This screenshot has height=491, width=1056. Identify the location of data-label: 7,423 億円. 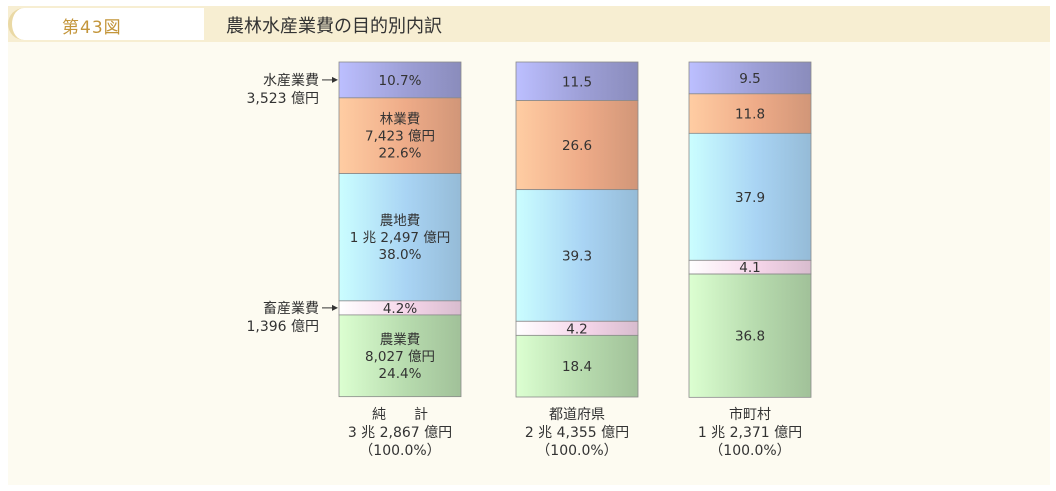
(400, 137).